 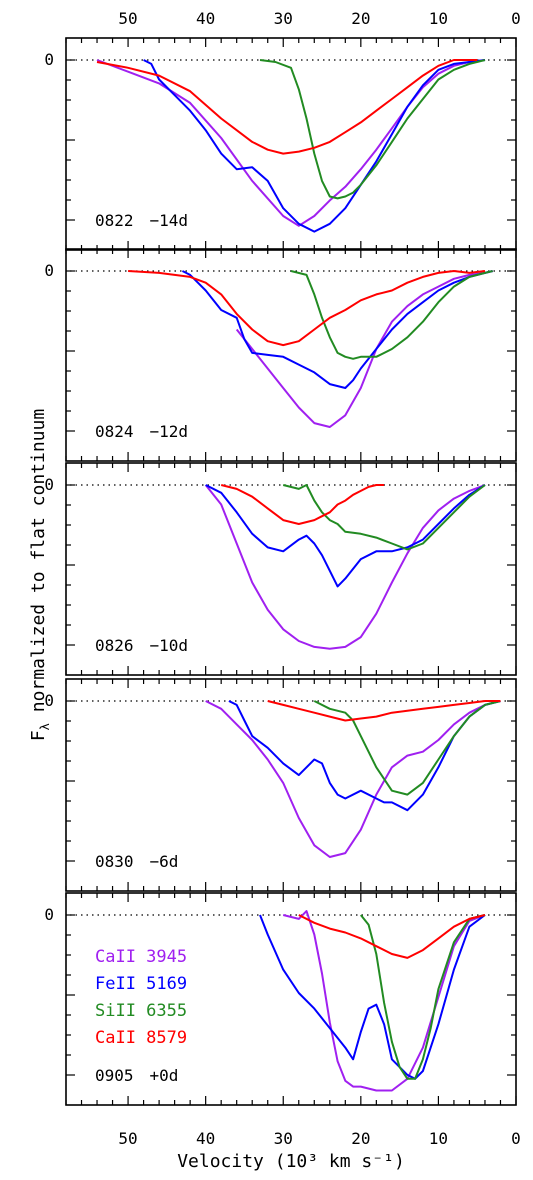 What do you see at coordinates (114, 861) in the screenshot?
I see `panel-id: 0830` at bounding box center [114, 861].